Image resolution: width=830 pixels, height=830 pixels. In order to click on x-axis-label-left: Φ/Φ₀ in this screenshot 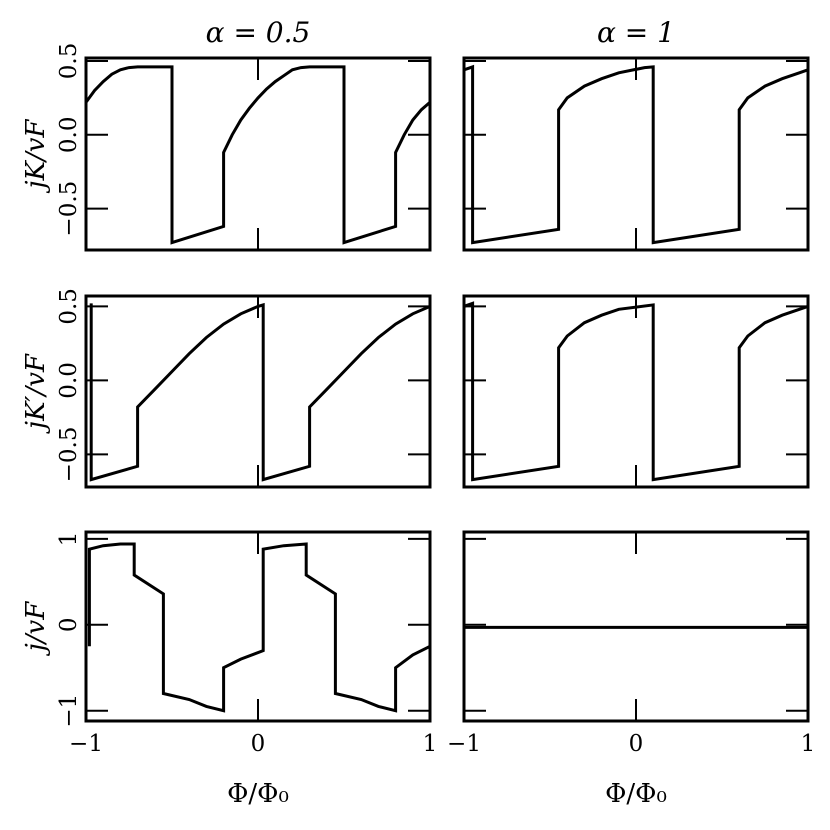, I will do `click(258, 794)`.